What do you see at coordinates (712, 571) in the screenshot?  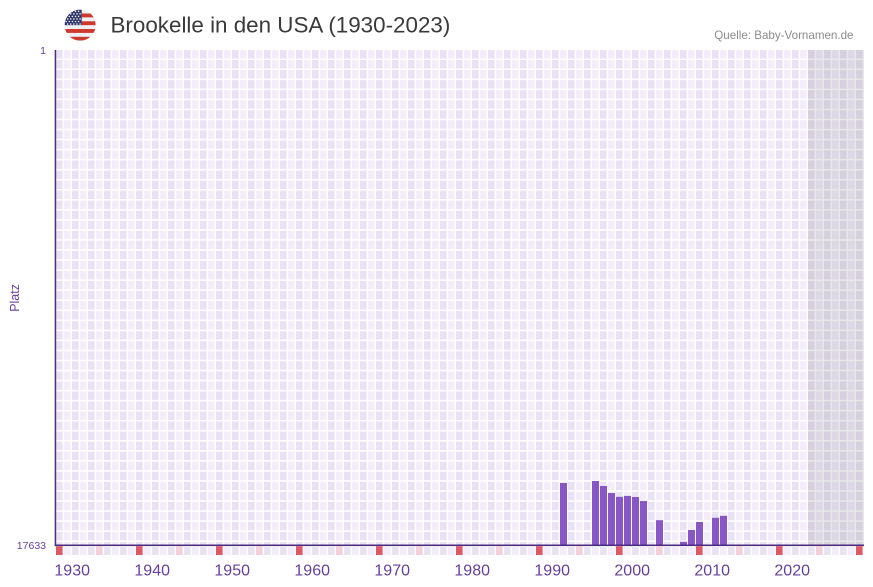 I see `svg-text: 2010` at bounding box center [712, 571].